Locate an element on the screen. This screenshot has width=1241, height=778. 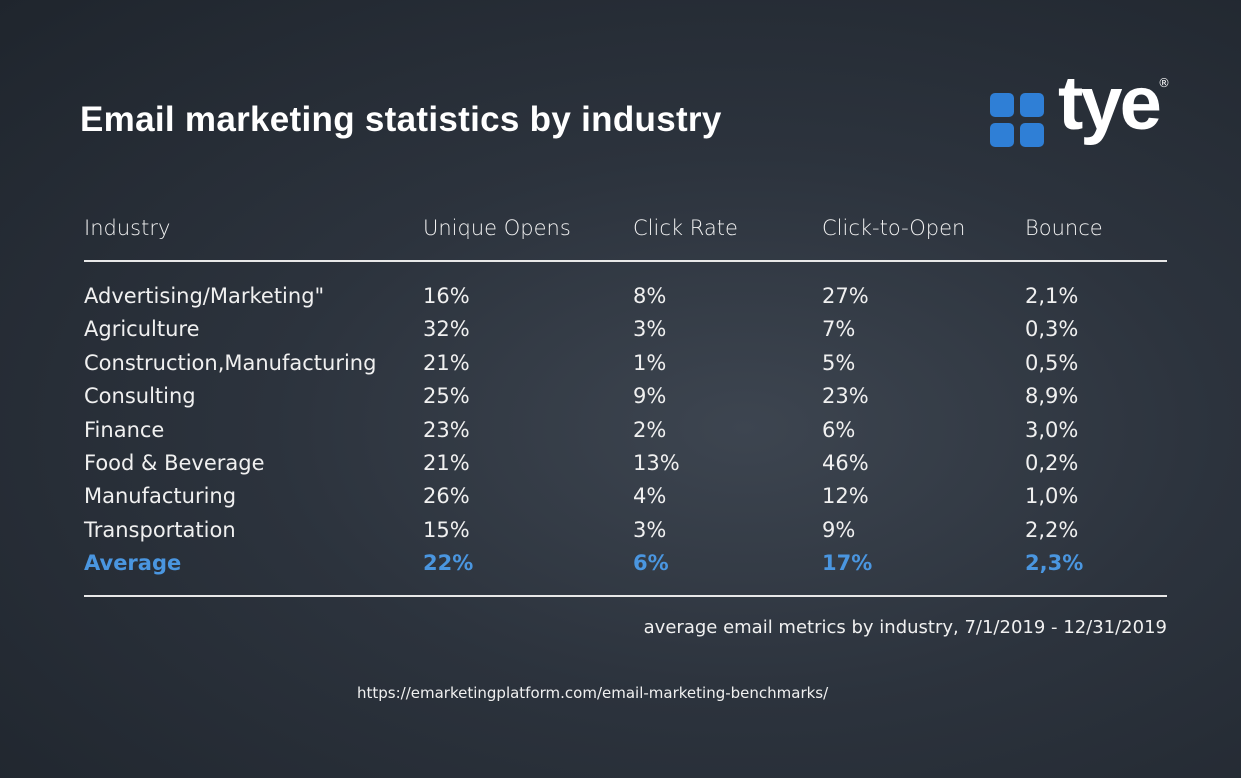
table-cell: 25% is located at coordinates (446, 396).